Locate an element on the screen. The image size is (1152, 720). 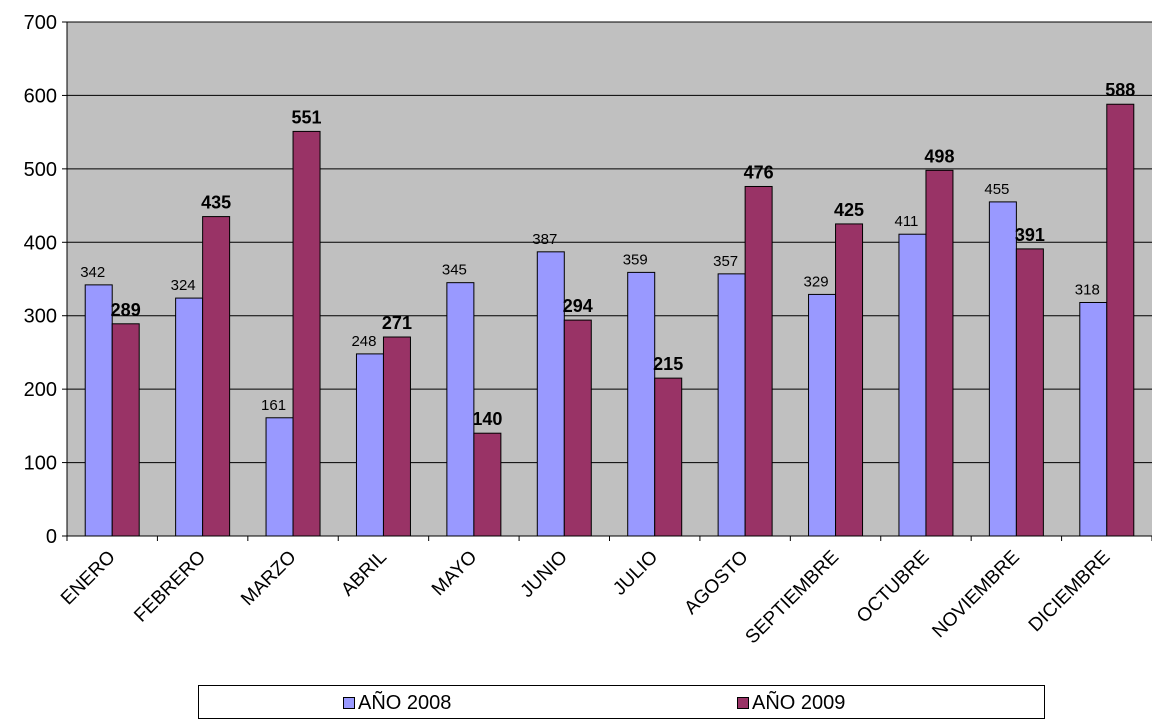
y-tick-label: 300 is located at coordinates (40, 317).